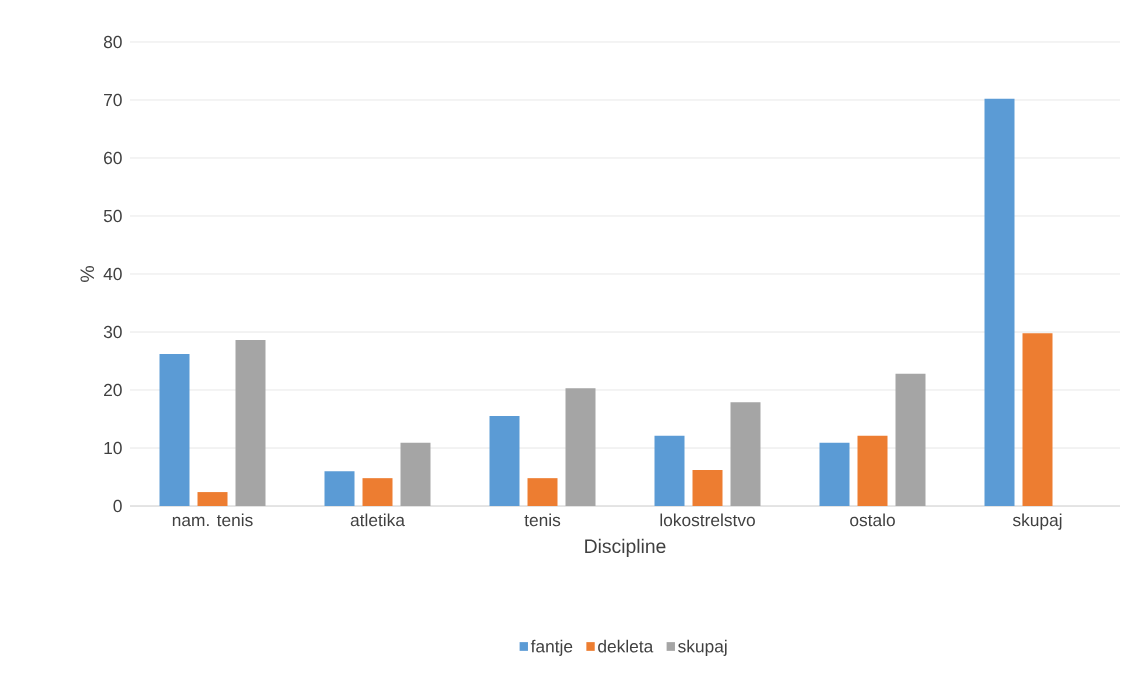  I want to click on x-axis-title: Discipline, so click(625, 547).